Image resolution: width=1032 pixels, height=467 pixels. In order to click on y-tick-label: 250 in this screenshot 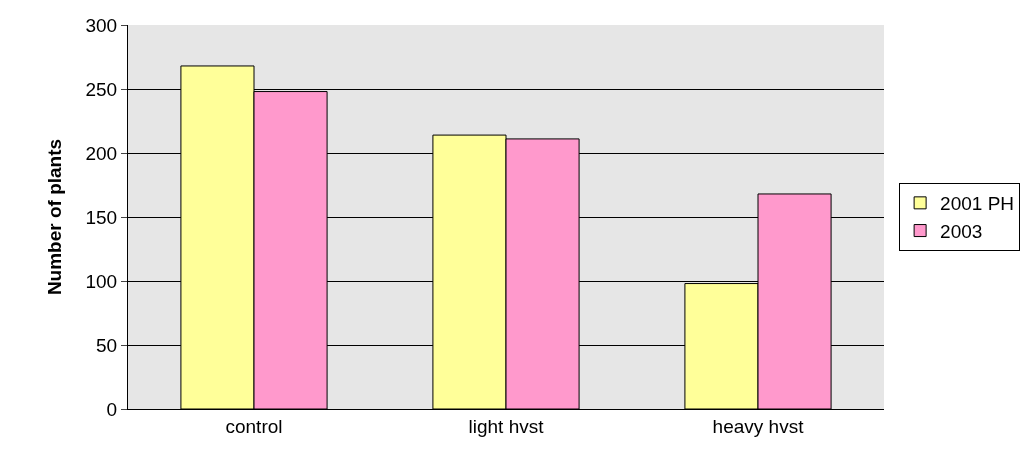, I will do `click(101, 89)`.